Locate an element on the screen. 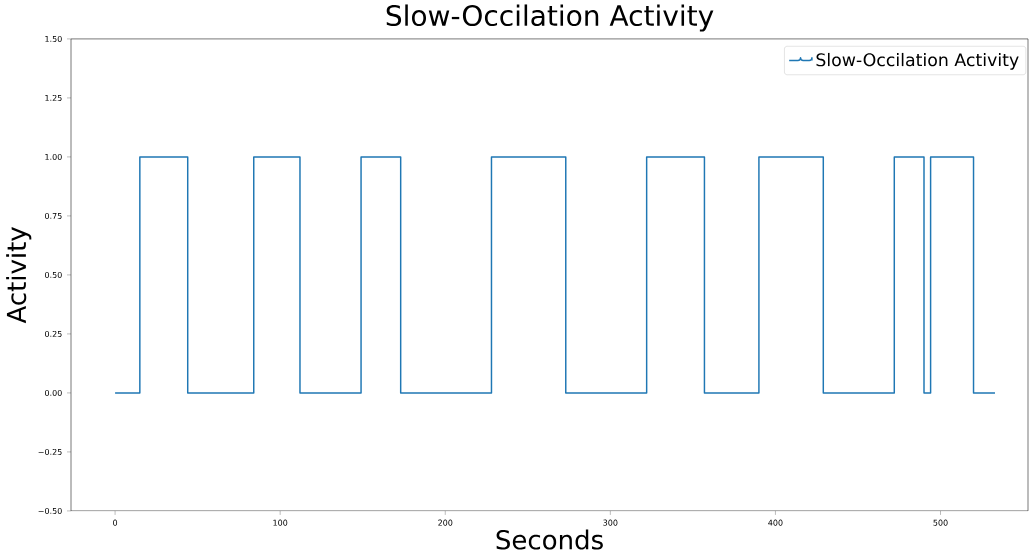 This screenshot has height=555, width=1029. x-tick-label: 300 is located at coordinates (610, 522).